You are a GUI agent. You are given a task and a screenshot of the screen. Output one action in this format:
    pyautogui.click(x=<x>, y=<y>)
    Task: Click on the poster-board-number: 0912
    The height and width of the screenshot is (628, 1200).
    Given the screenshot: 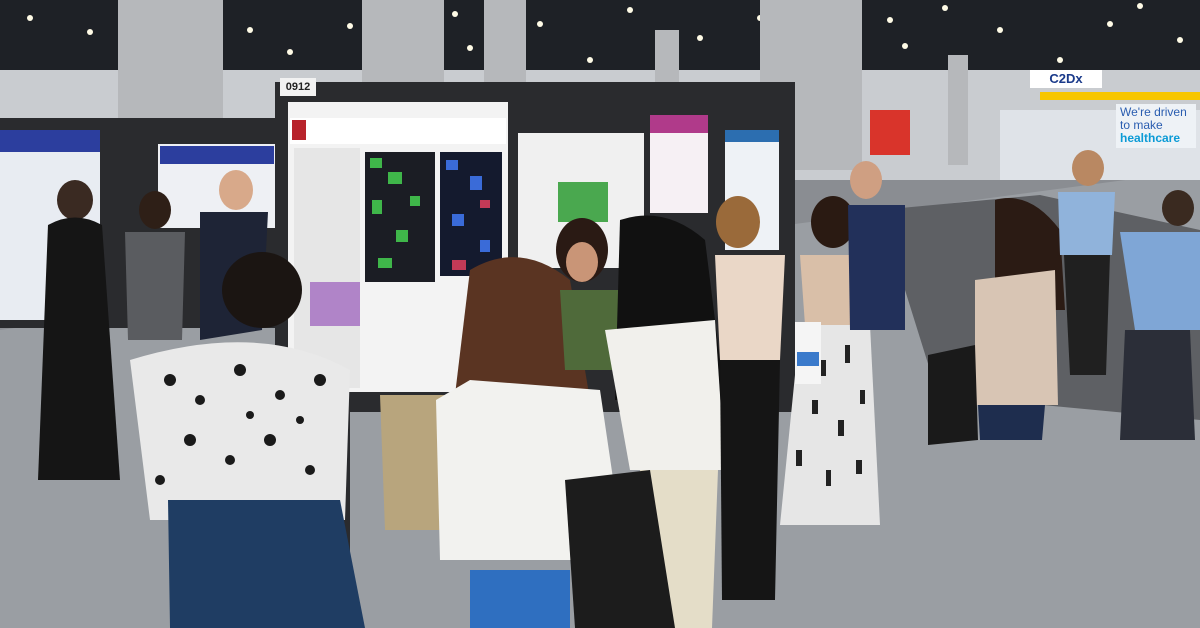 What is the action you would take?
    pyautogui.click(x=298, y=87)
    